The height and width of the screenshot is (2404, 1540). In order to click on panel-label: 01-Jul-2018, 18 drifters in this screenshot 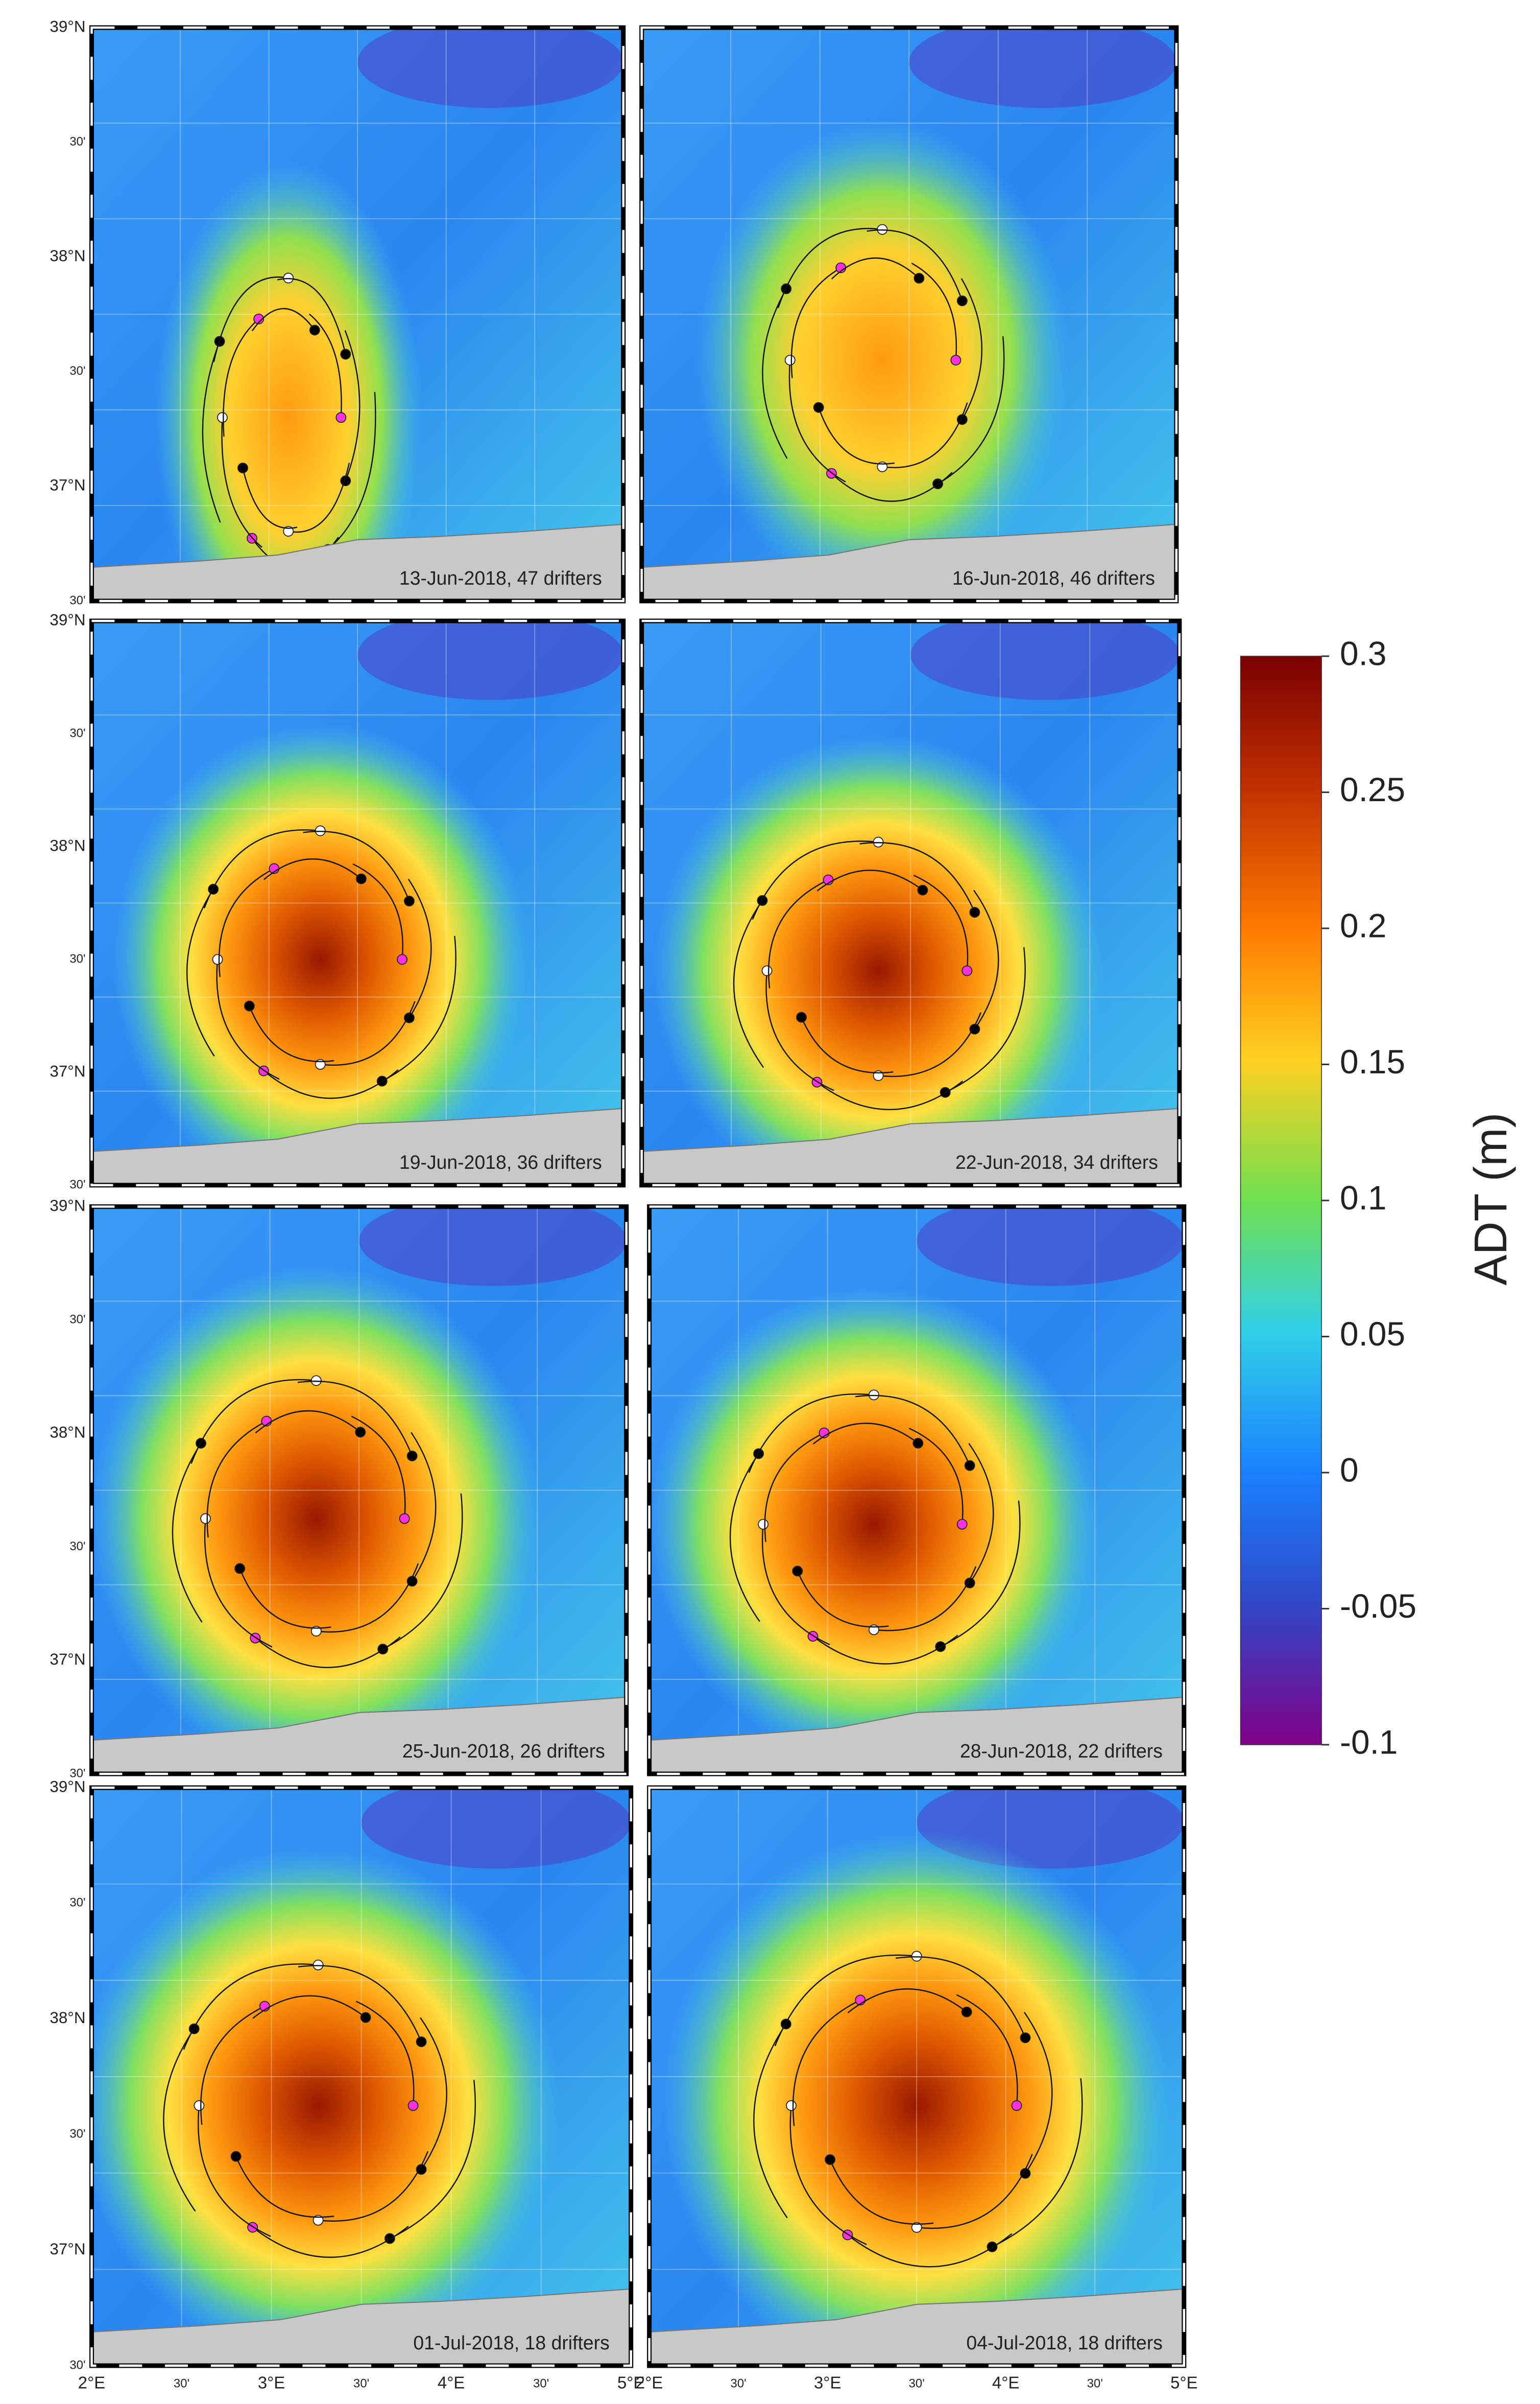, I will do `click(511, 2342)`.